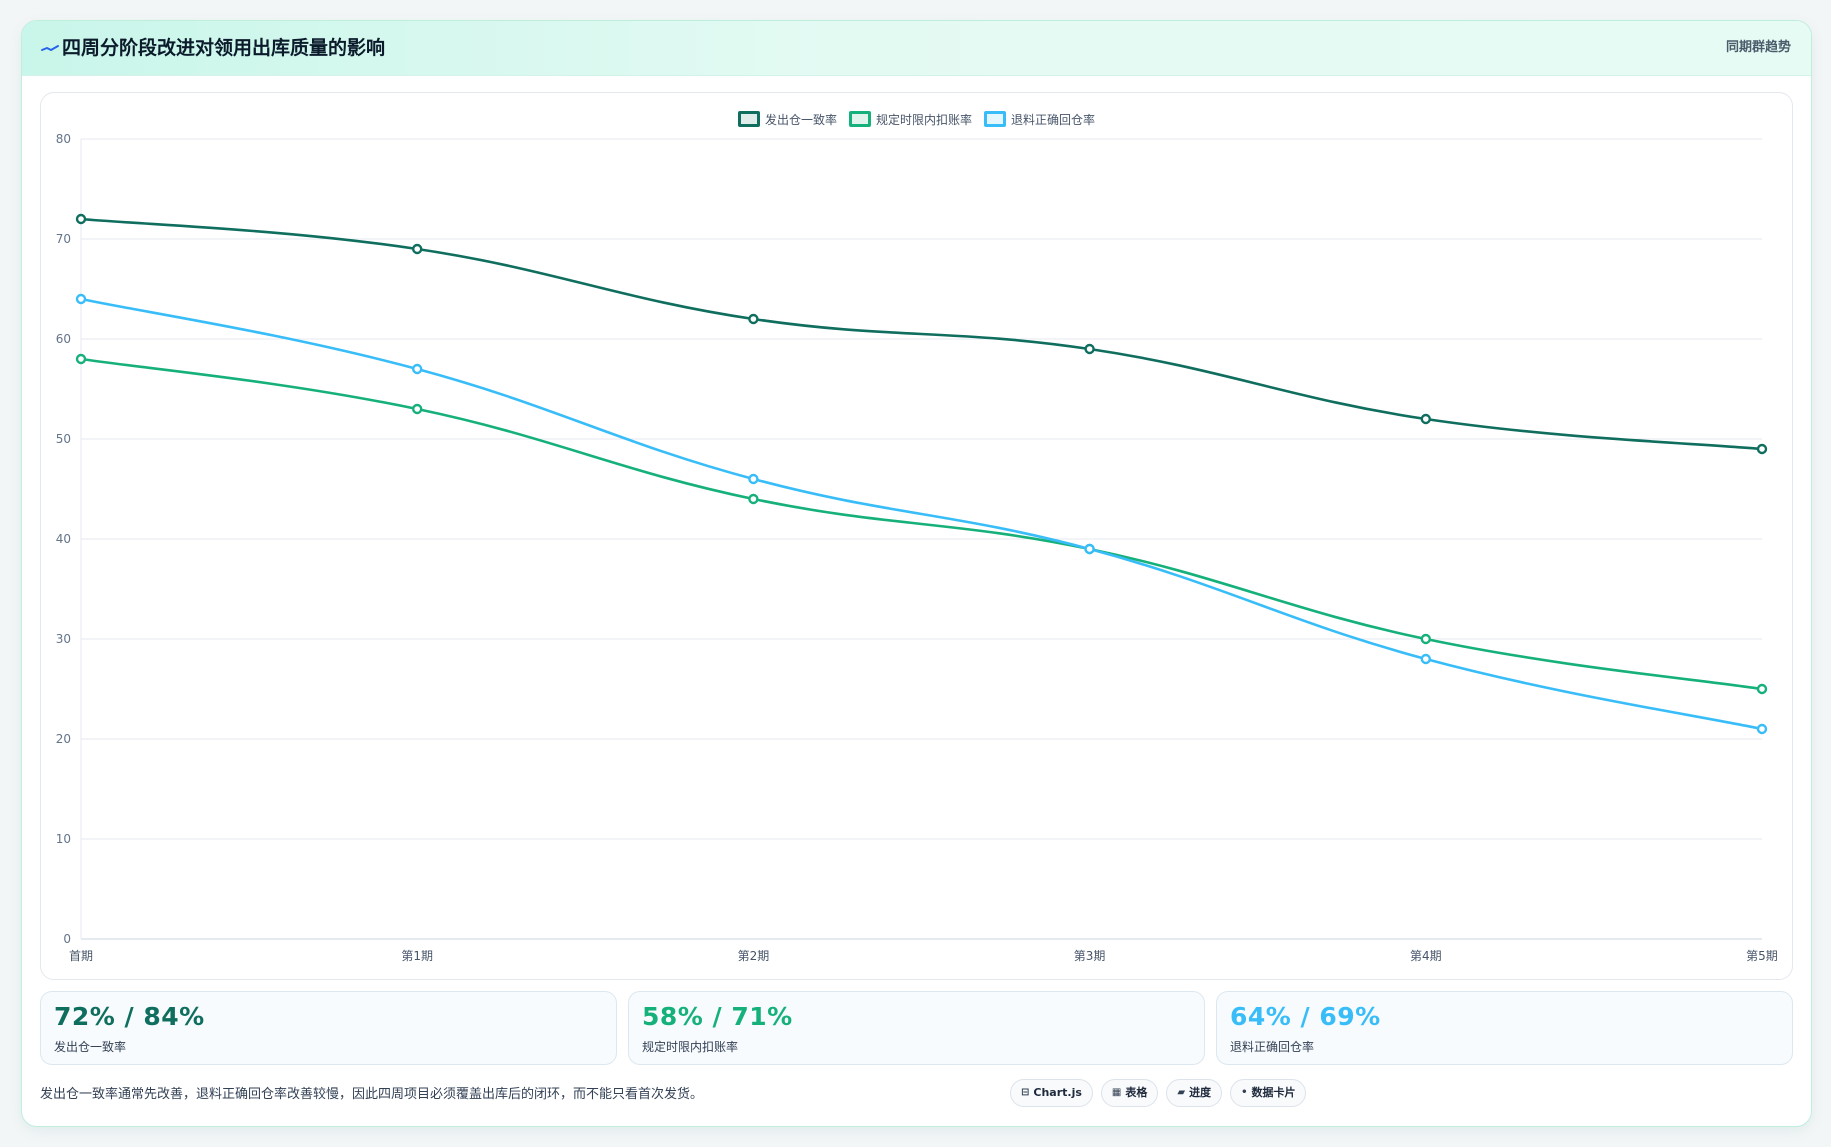 The image size is (1831, 1147). Describe the element at coordinates (690, 1047) in the screenshot. I see `stat-label: 规定时限内扣账率` at that location.